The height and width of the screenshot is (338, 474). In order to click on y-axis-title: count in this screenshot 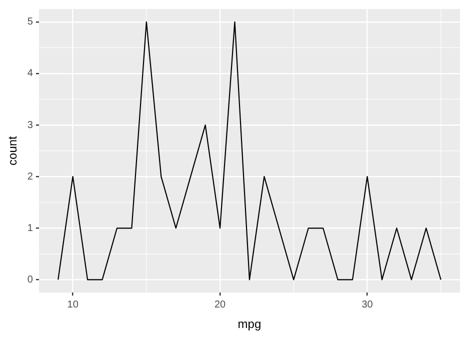, I will do `click(13, 150)`.